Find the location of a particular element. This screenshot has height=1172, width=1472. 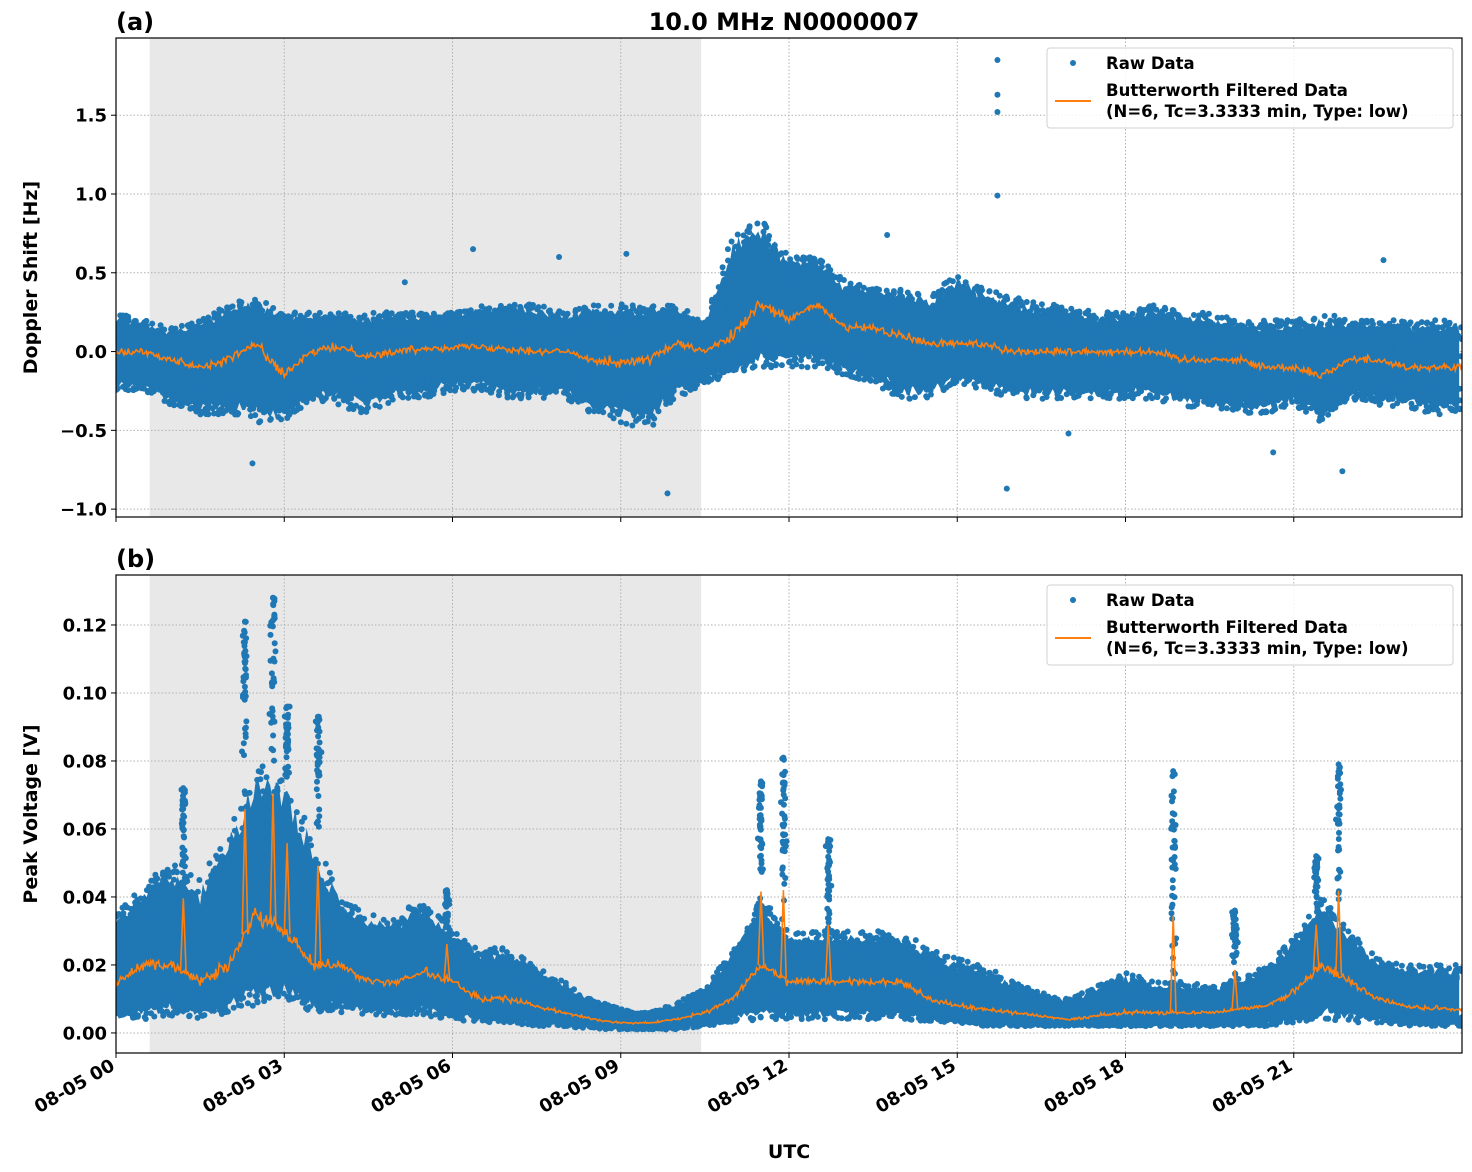

raw-data-outlier is located at coordinates (997, 112).